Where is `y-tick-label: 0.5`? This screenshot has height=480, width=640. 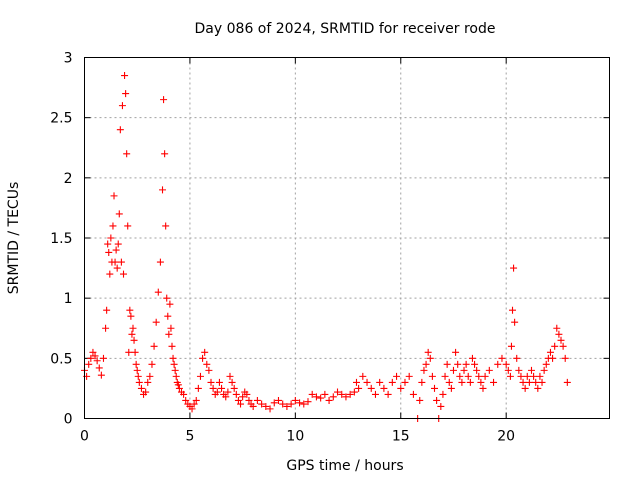
y-tick-label: 0.5 is located at coordinates (61, 359).